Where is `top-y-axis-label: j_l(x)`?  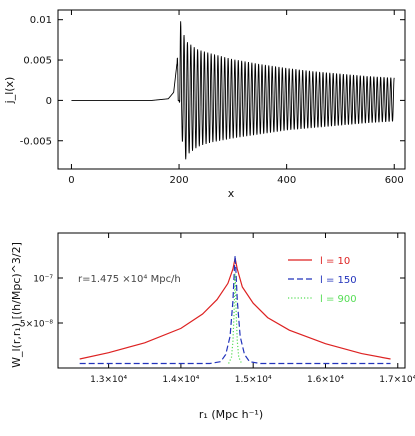
top-y-axis-label: j_l(x) is located at coordinates (9, 91).